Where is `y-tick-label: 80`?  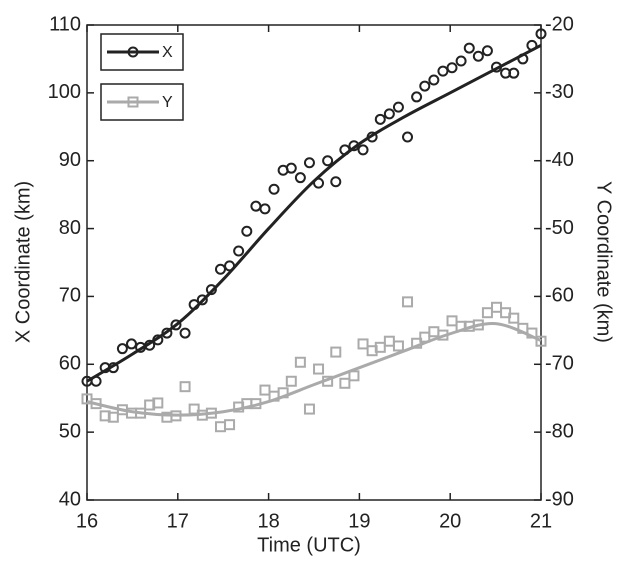
y-tick-label: 80 is located at coordinates (70, 228).